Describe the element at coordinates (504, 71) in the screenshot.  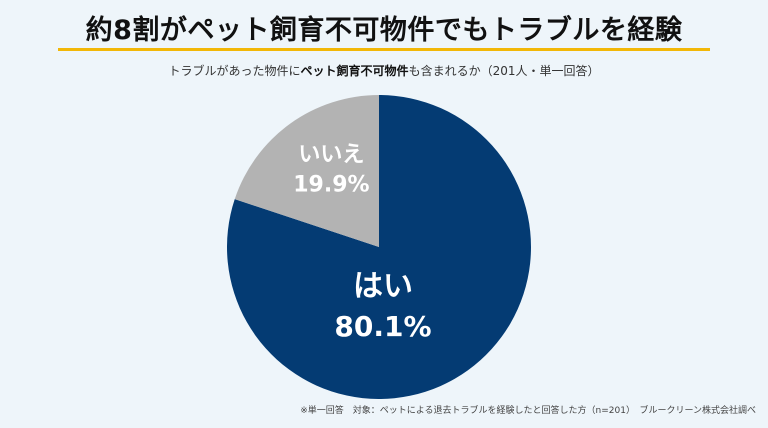
I see `subtitle-suffix: も含まれるか（201人・単一回答）` at that location.